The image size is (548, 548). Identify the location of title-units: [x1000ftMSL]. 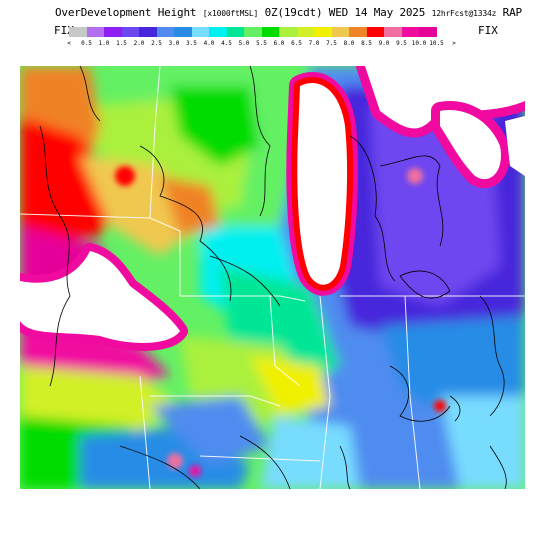
(230, 13).